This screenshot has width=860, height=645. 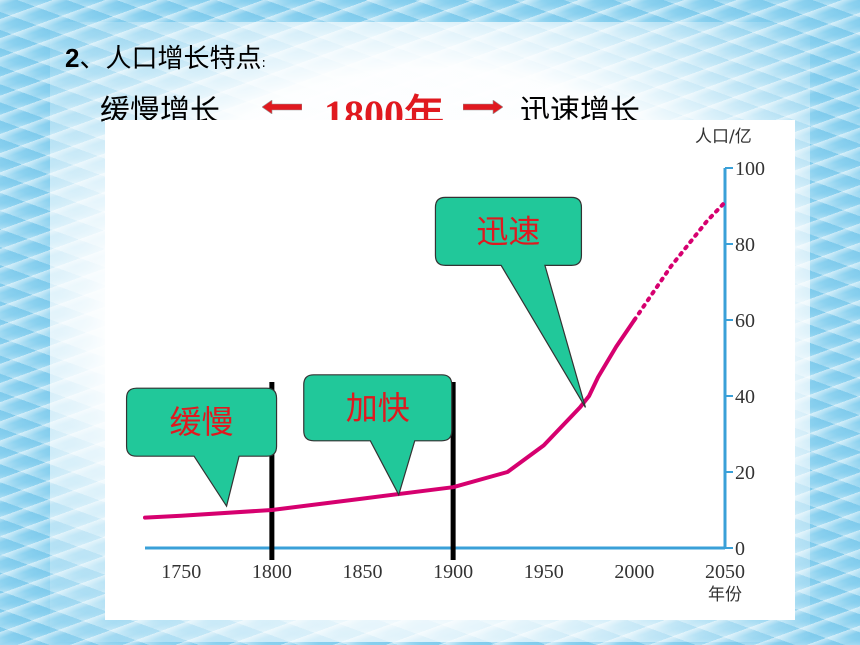 I want to click on y-tick-label: 80, so click(x=745, y=245).